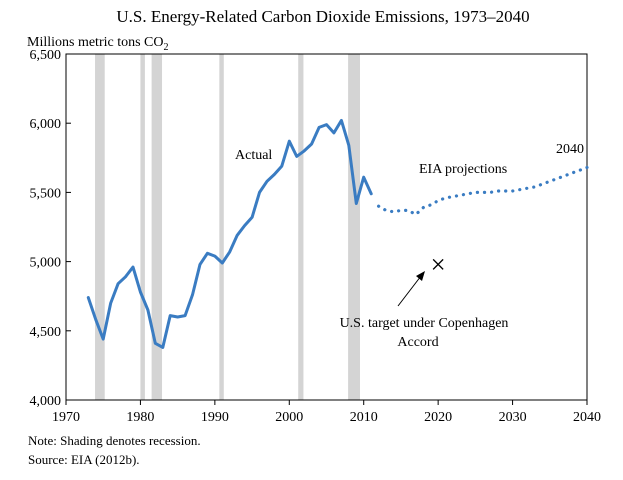 This screenshot has height=480, width=623. I want to click on note-source: Source: EIA (2012b)., so click(84, 459).